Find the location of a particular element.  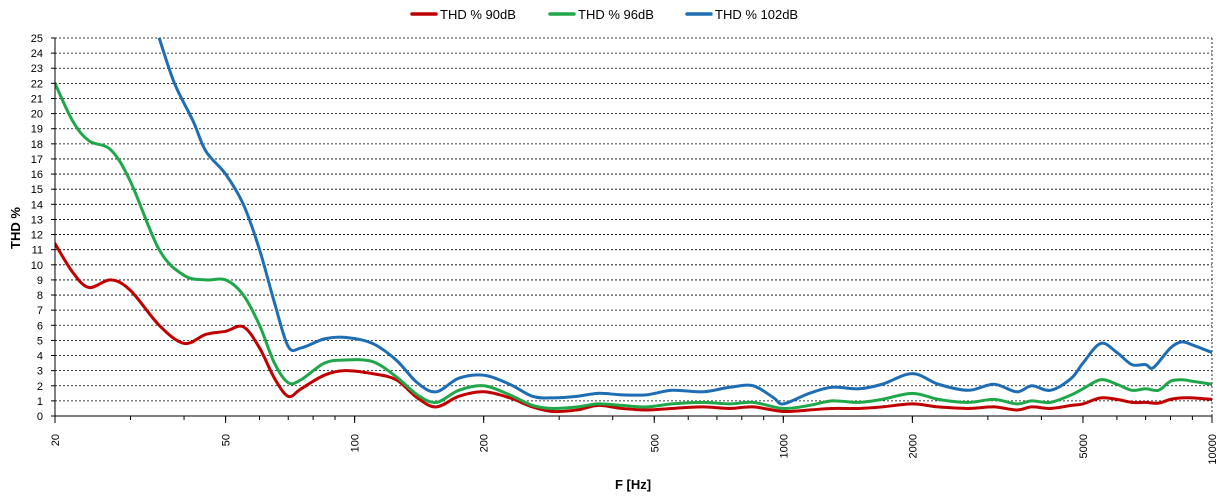

y-tick-label: 9 is located at coordinates (40, 281).